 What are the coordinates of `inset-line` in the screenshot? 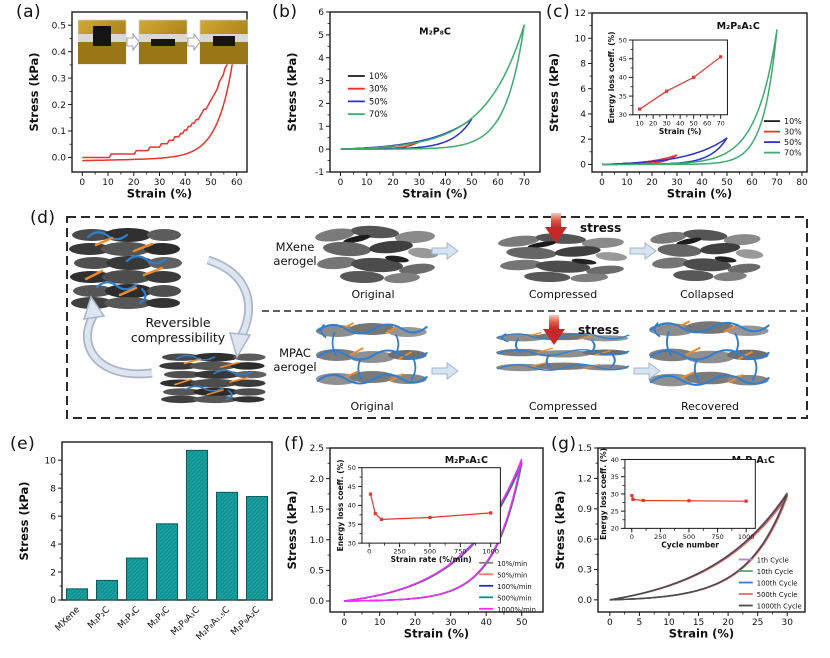 It's located at (680, 83).